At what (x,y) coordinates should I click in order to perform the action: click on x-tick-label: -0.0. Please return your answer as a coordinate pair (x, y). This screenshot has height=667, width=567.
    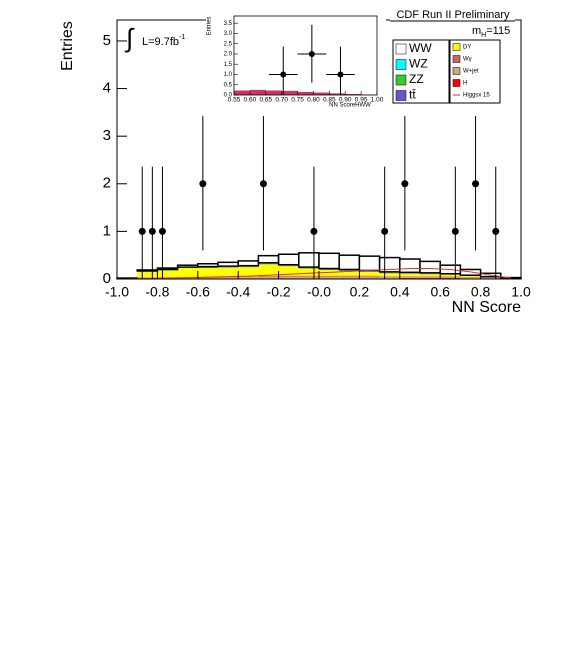
    Looking at the image, I should click on (319, 292).